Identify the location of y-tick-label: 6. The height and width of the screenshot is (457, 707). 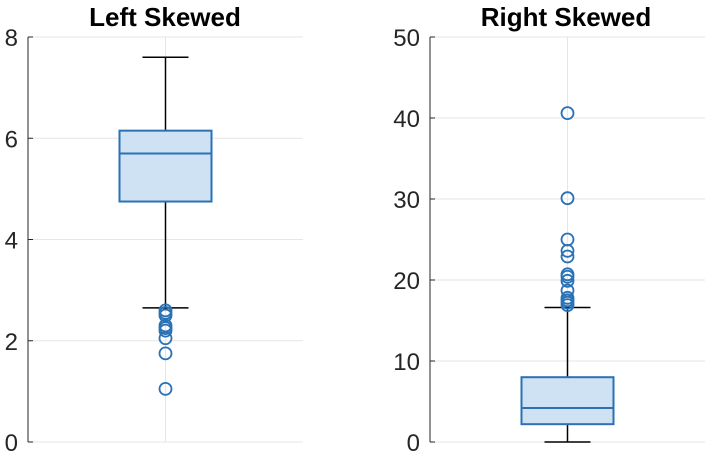
(11, 139).